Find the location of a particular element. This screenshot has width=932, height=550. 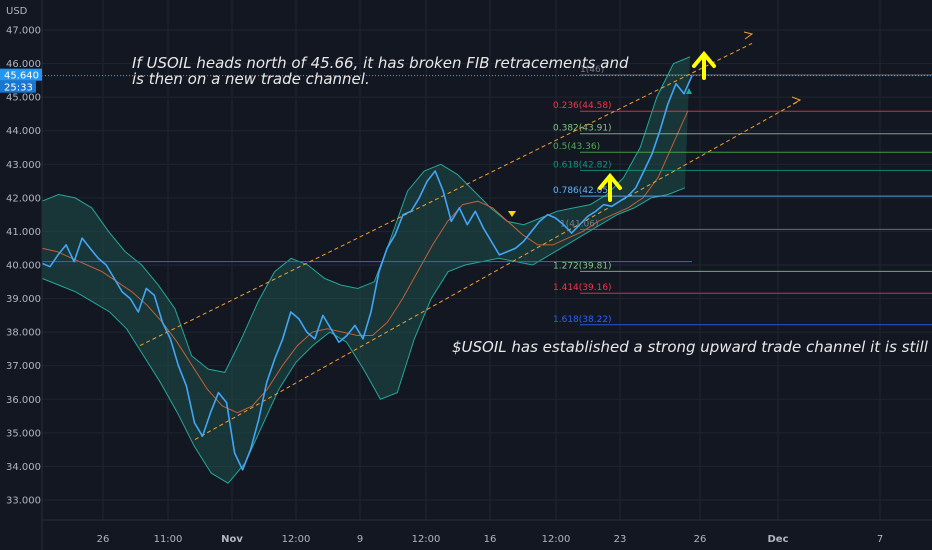

countdown-badge is located at coordinates (18, 86).